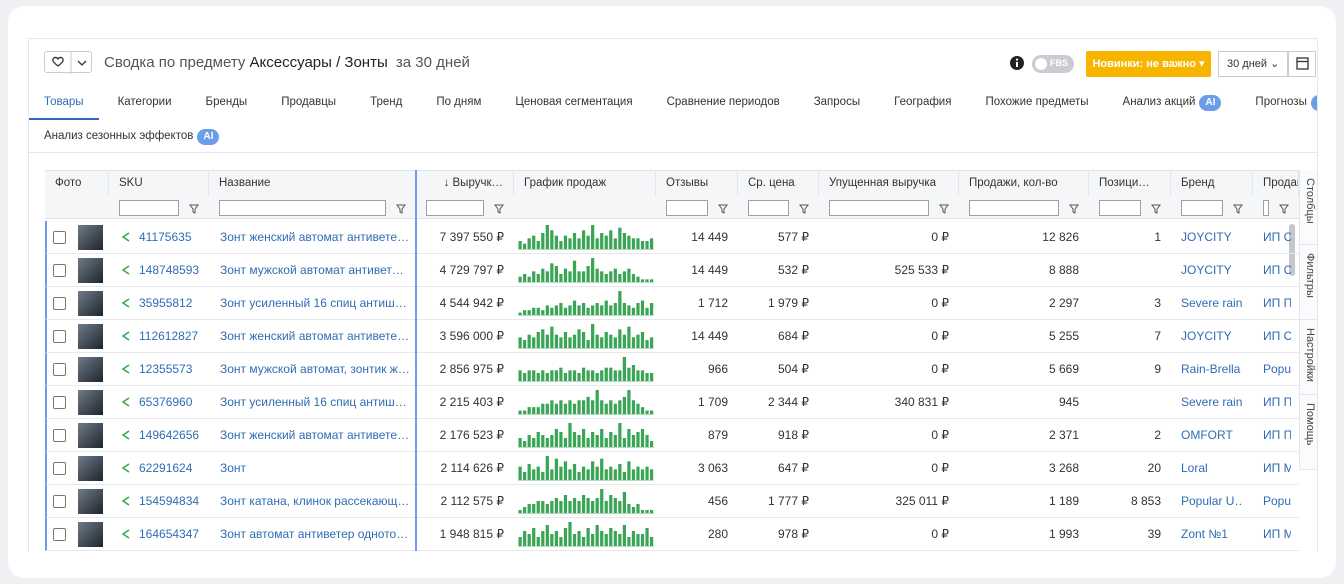  I want to click on column-header: Ср. цена, so click(778, 183).